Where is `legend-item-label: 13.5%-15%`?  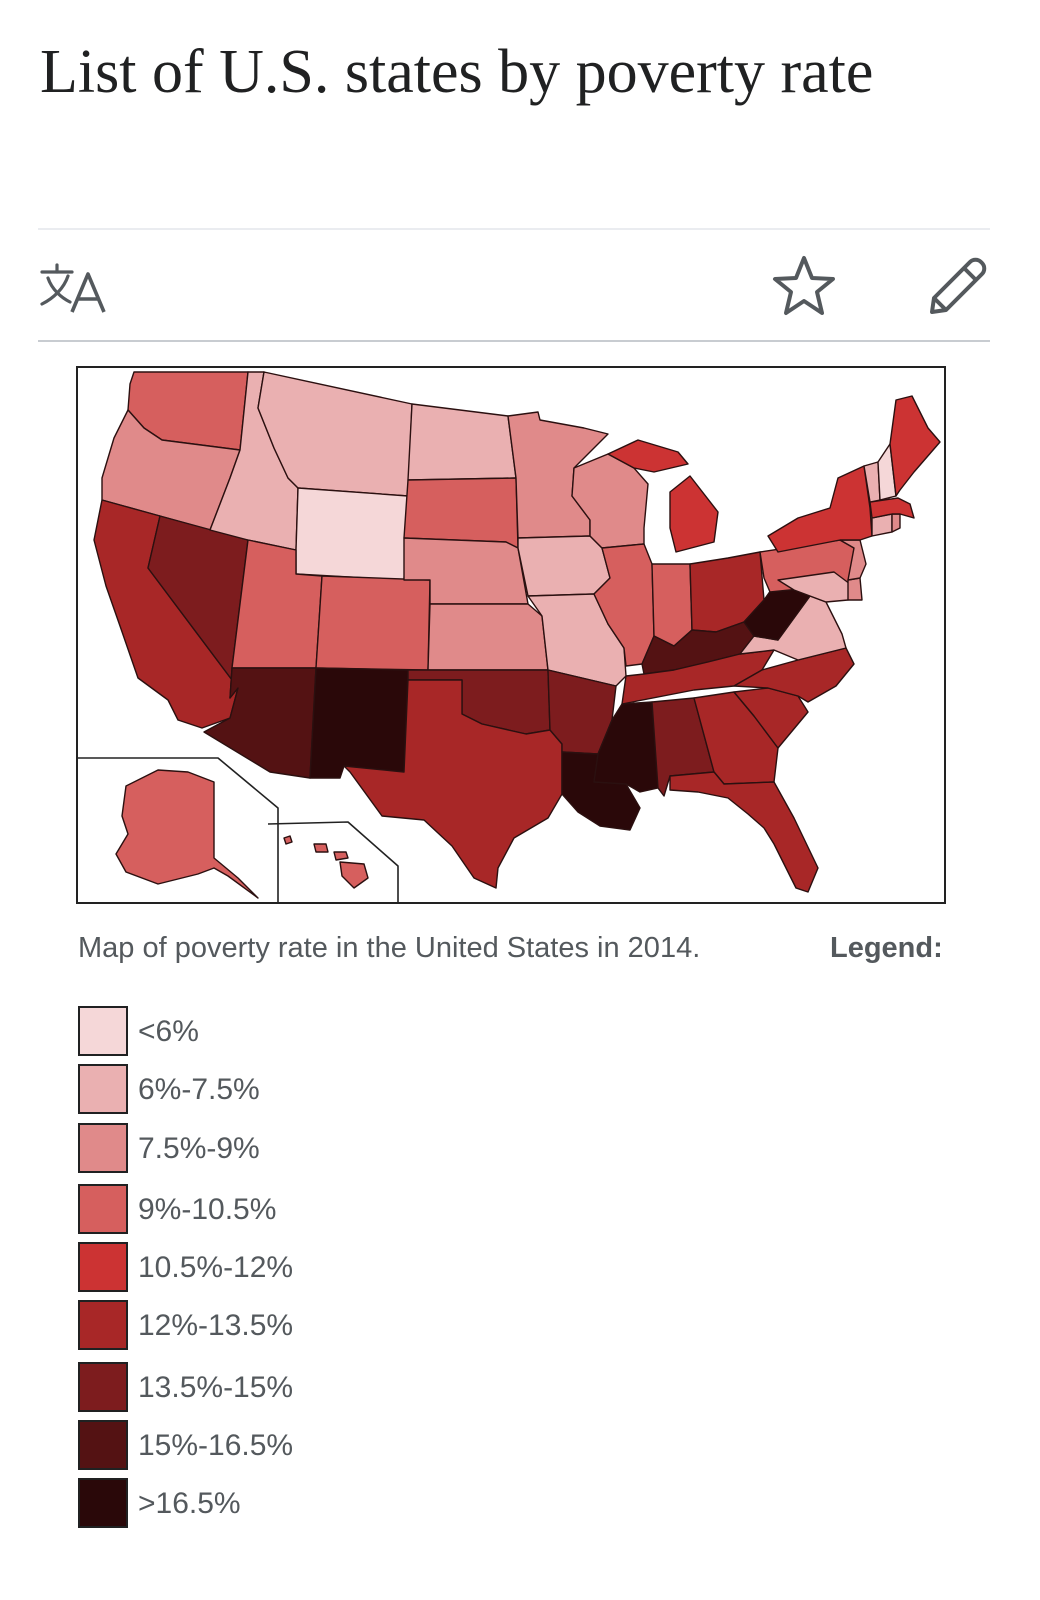 legend-item-label: 13.5%-15% is located at coordinates (216, 1387).